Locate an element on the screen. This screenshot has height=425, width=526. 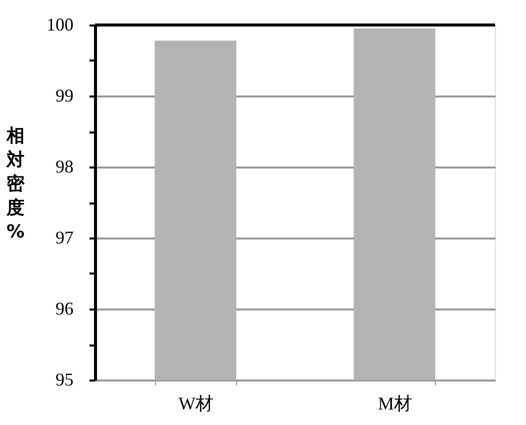
x-tick-label: W材 is located at coordinates (196, 404).